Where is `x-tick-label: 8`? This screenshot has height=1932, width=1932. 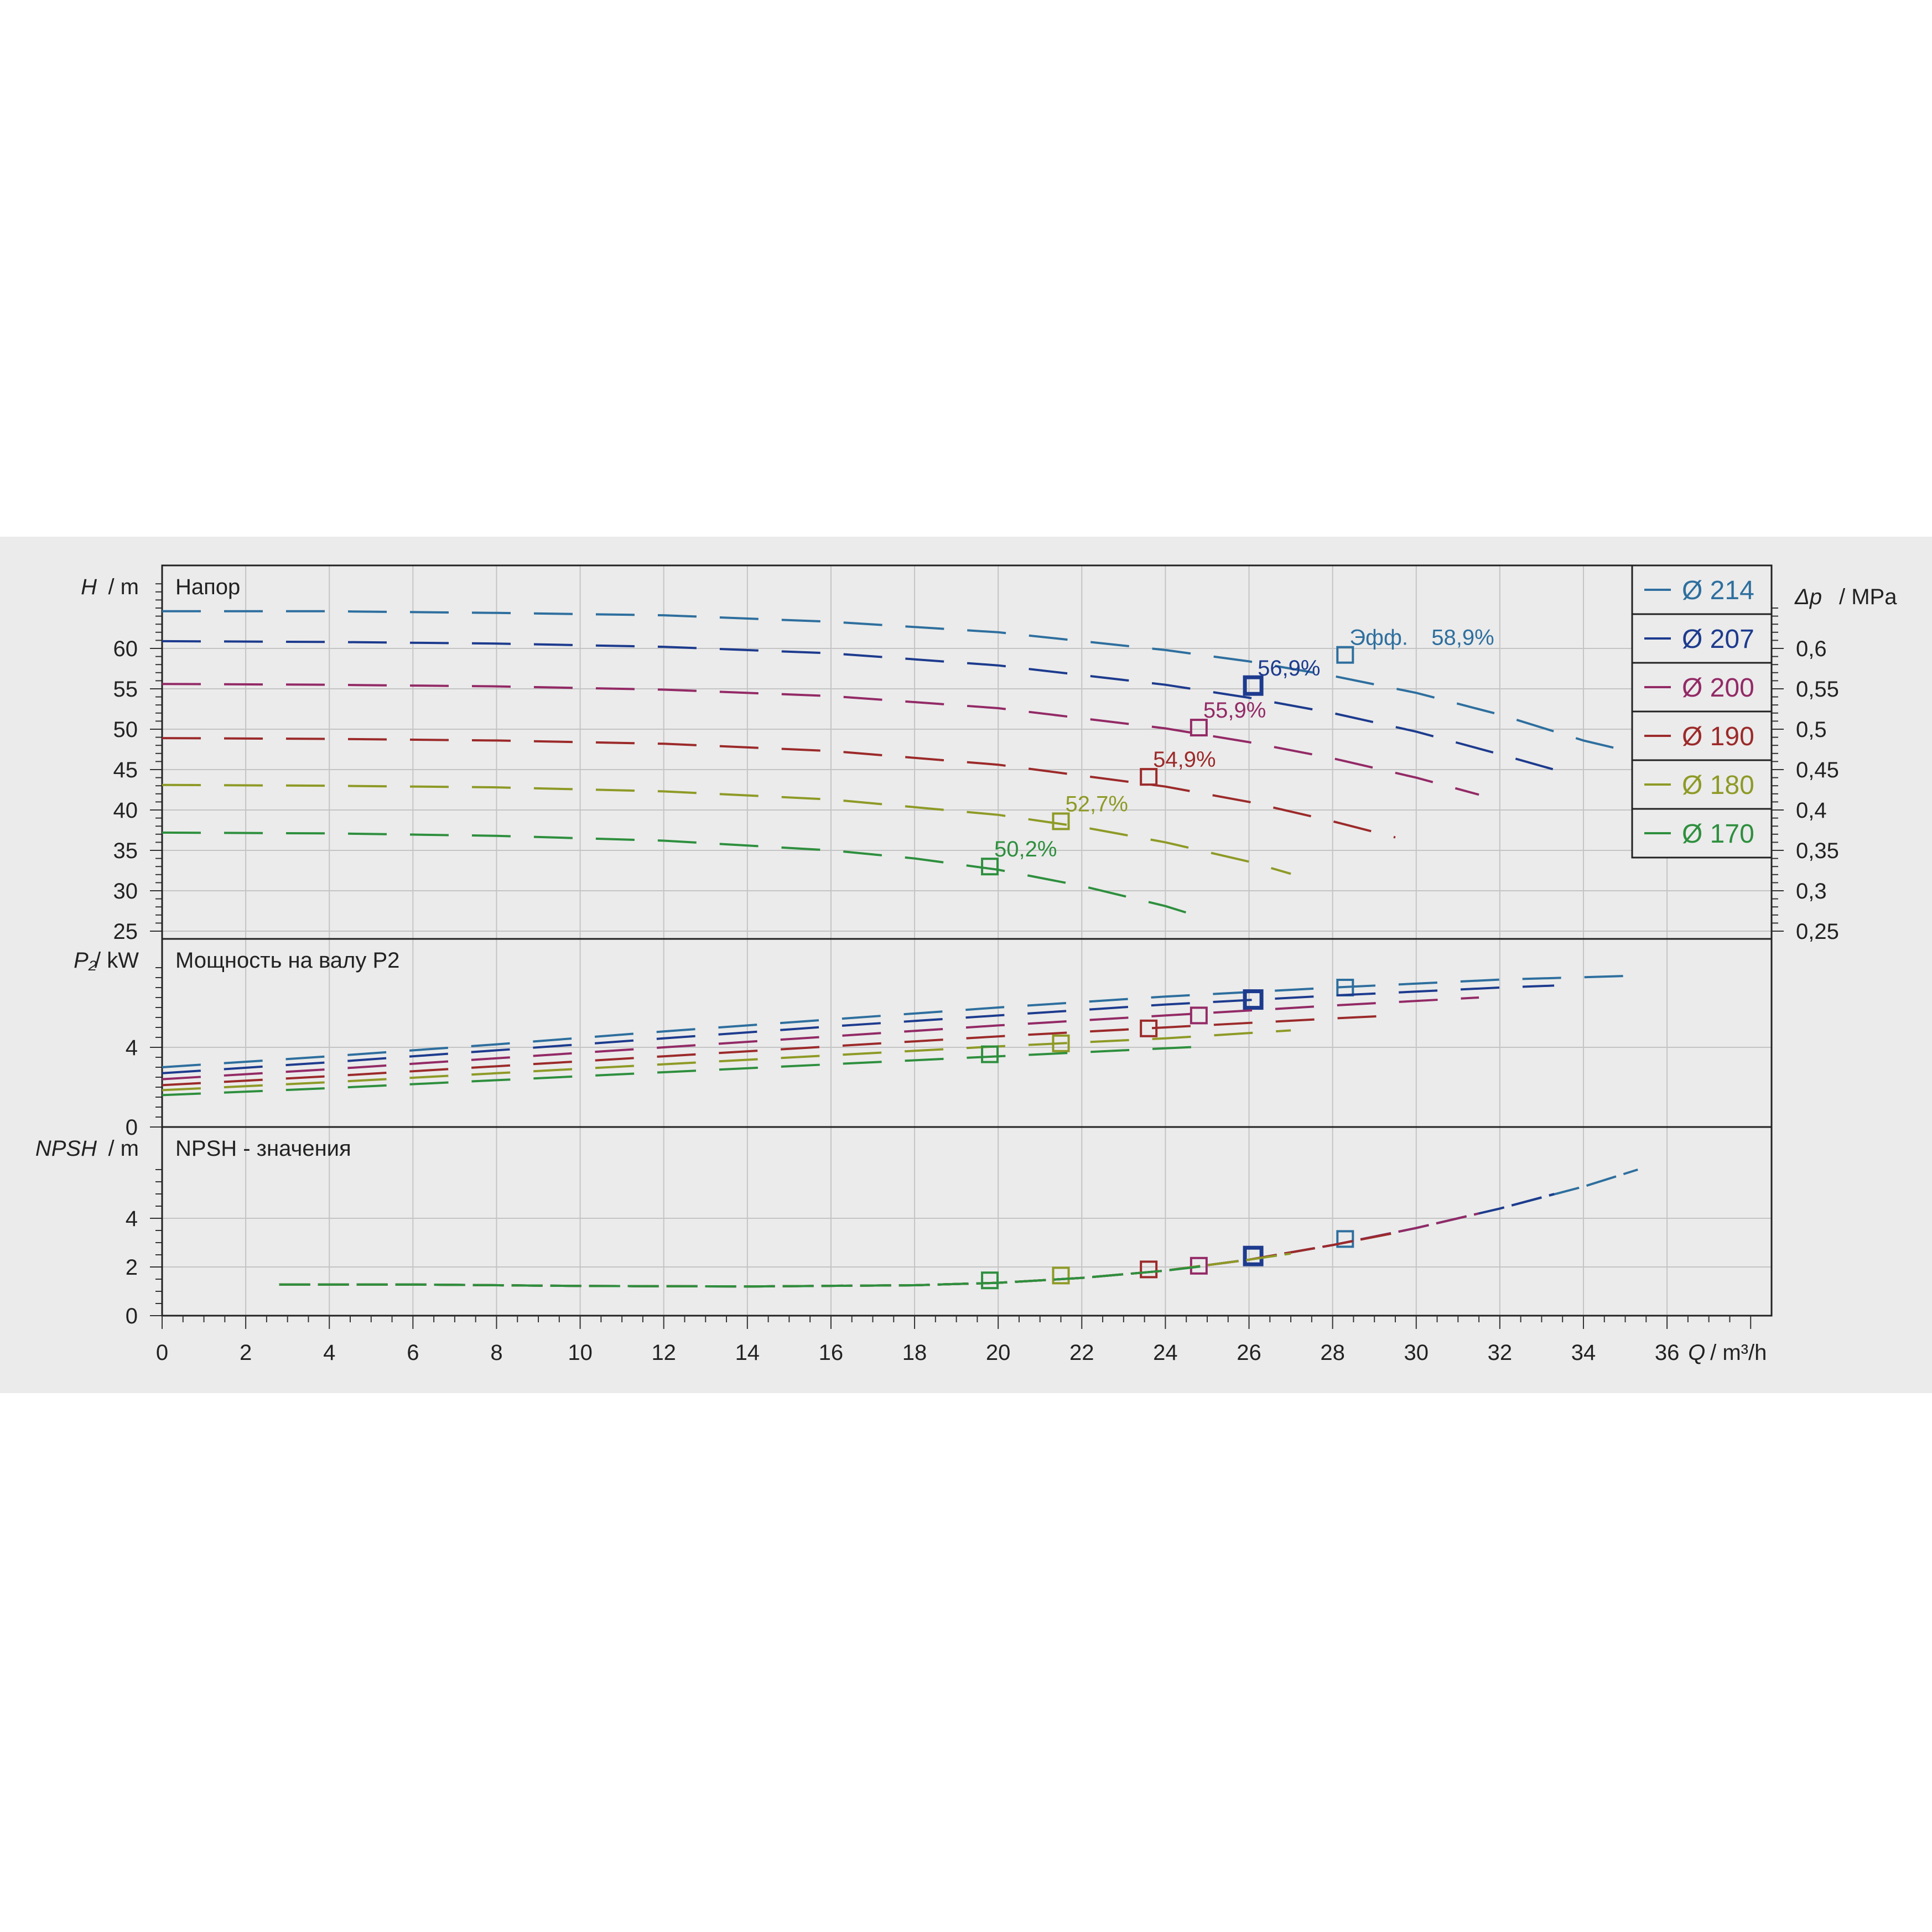
x-tick-label: 8 is located at coordinates (496, 1353).